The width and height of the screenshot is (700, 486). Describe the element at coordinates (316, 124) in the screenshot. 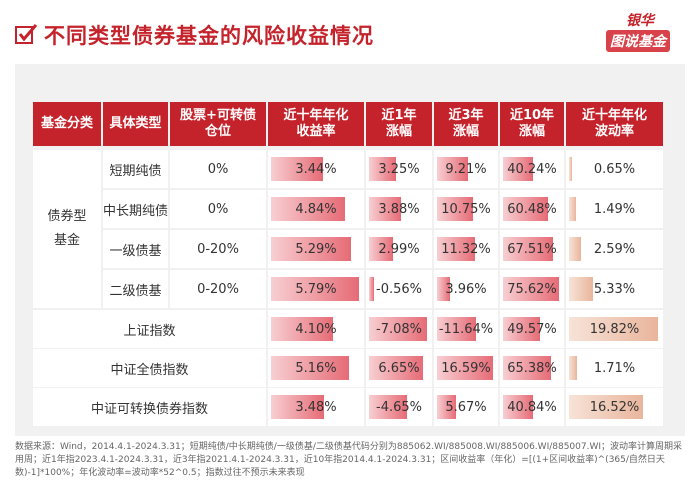

I see `column-header: 近十年年化 收益率` at that location.